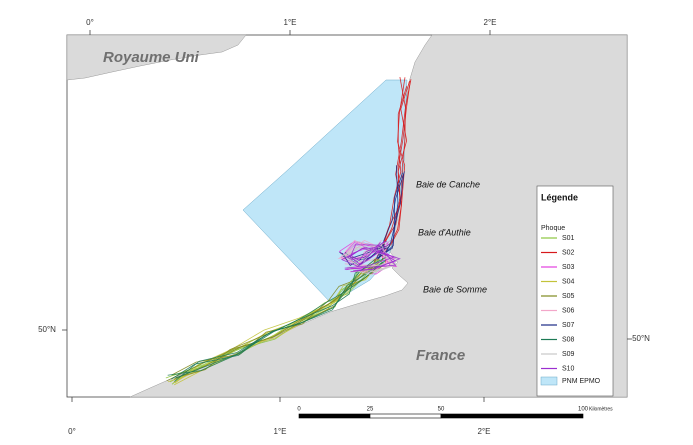  I want to click on scale-label: 25, so click(370, 410).